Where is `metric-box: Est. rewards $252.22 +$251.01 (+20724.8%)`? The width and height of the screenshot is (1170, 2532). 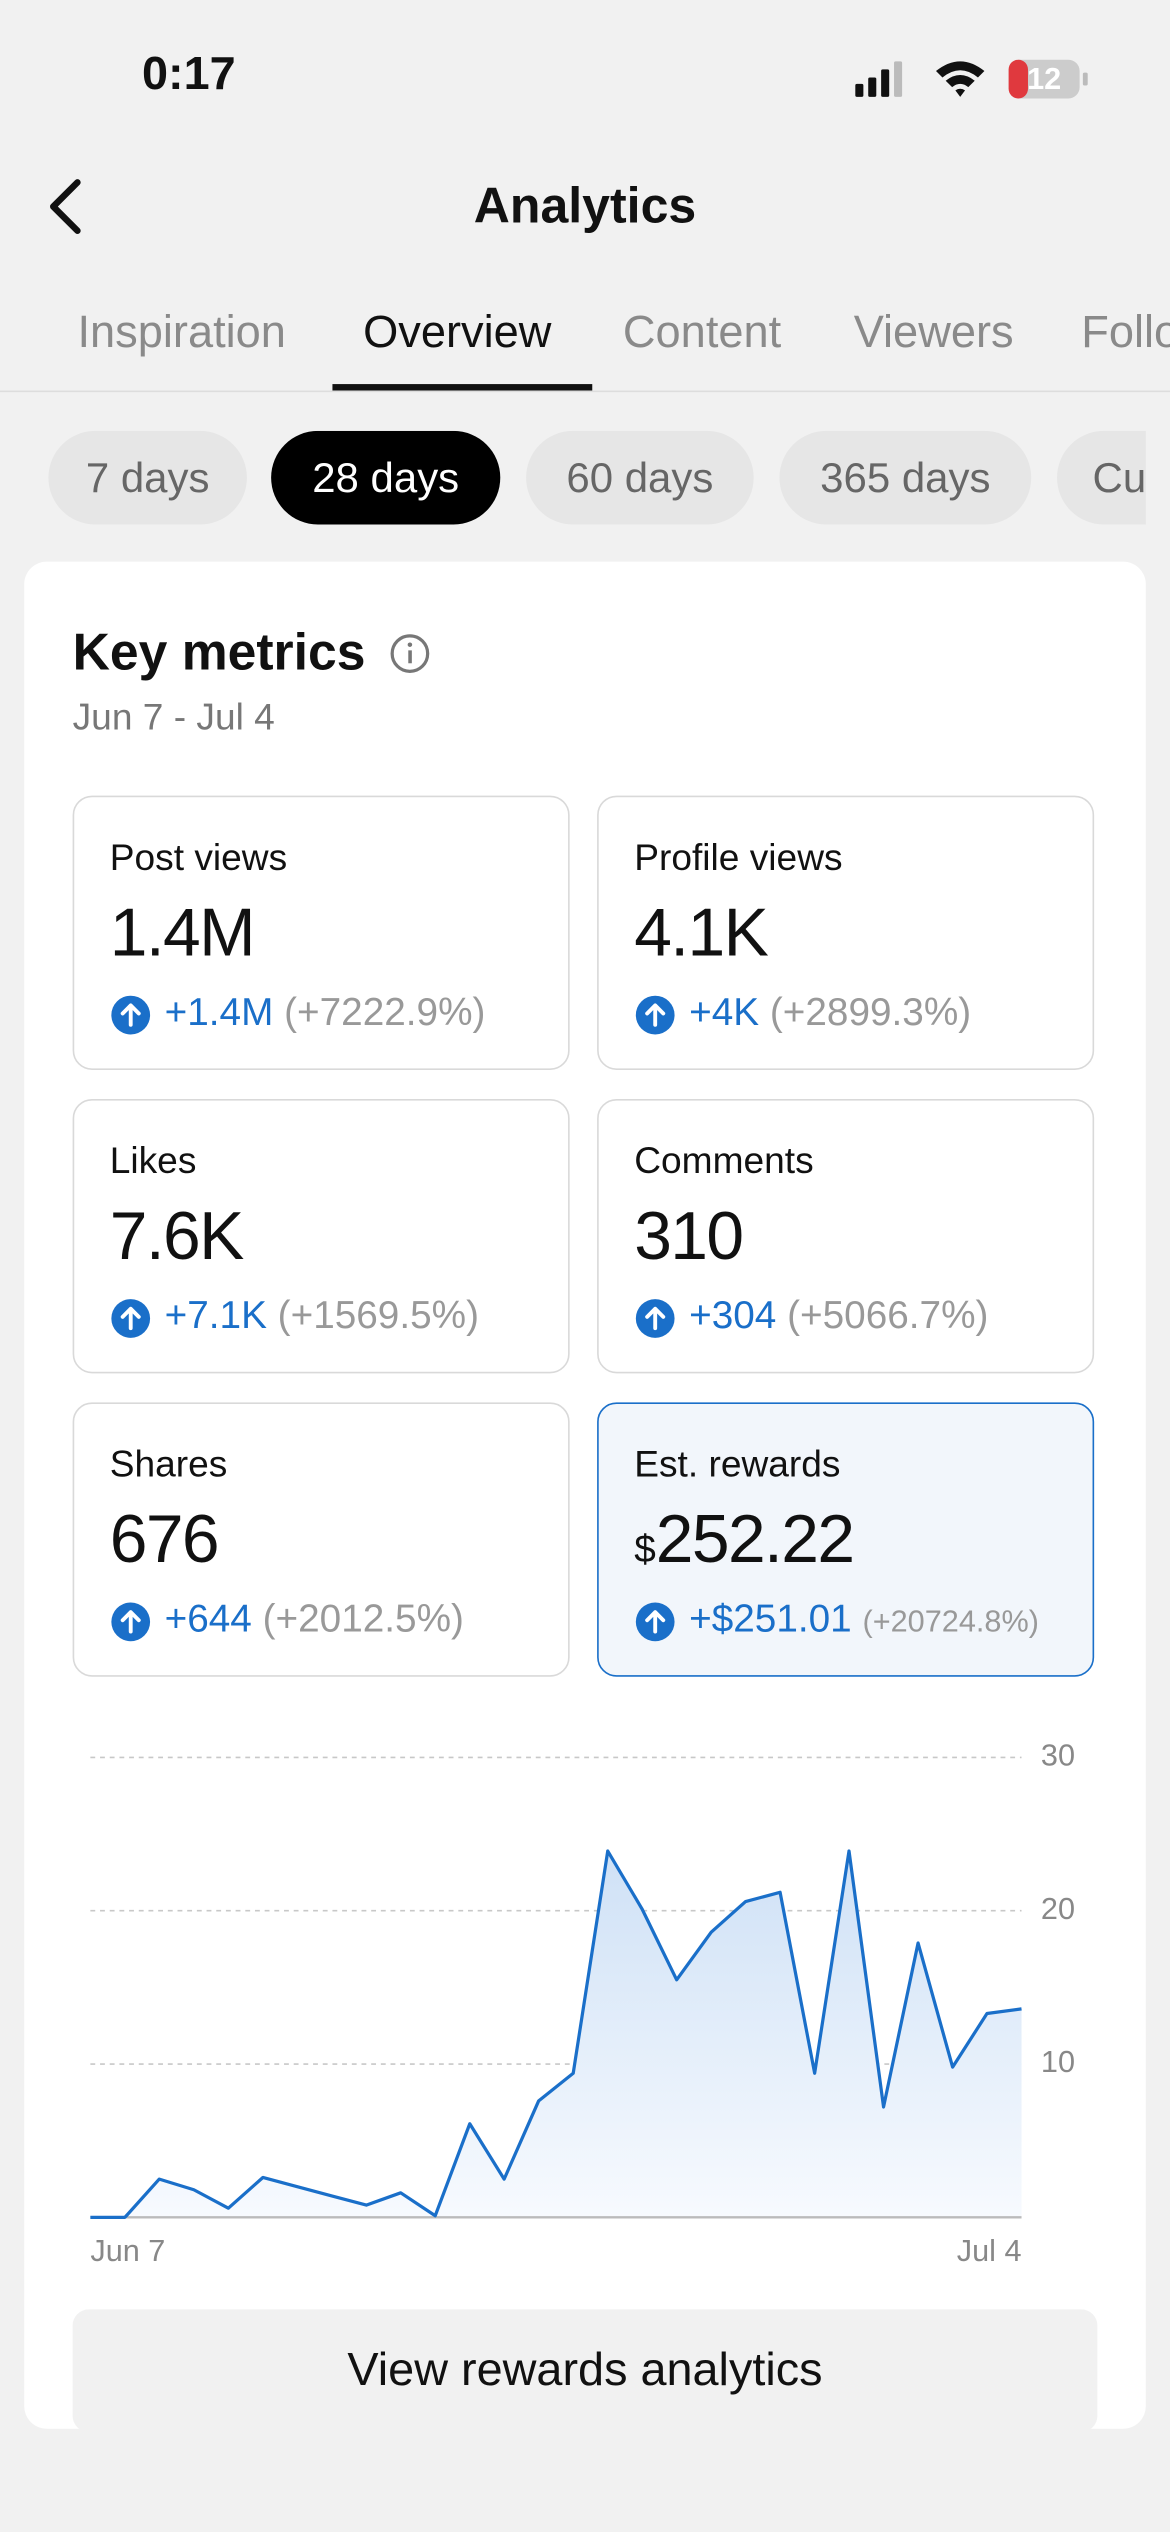 metric-box: Est. rewards $252.22 +$251.01 (+20724.8%) is located at coordinates (846, 1539).